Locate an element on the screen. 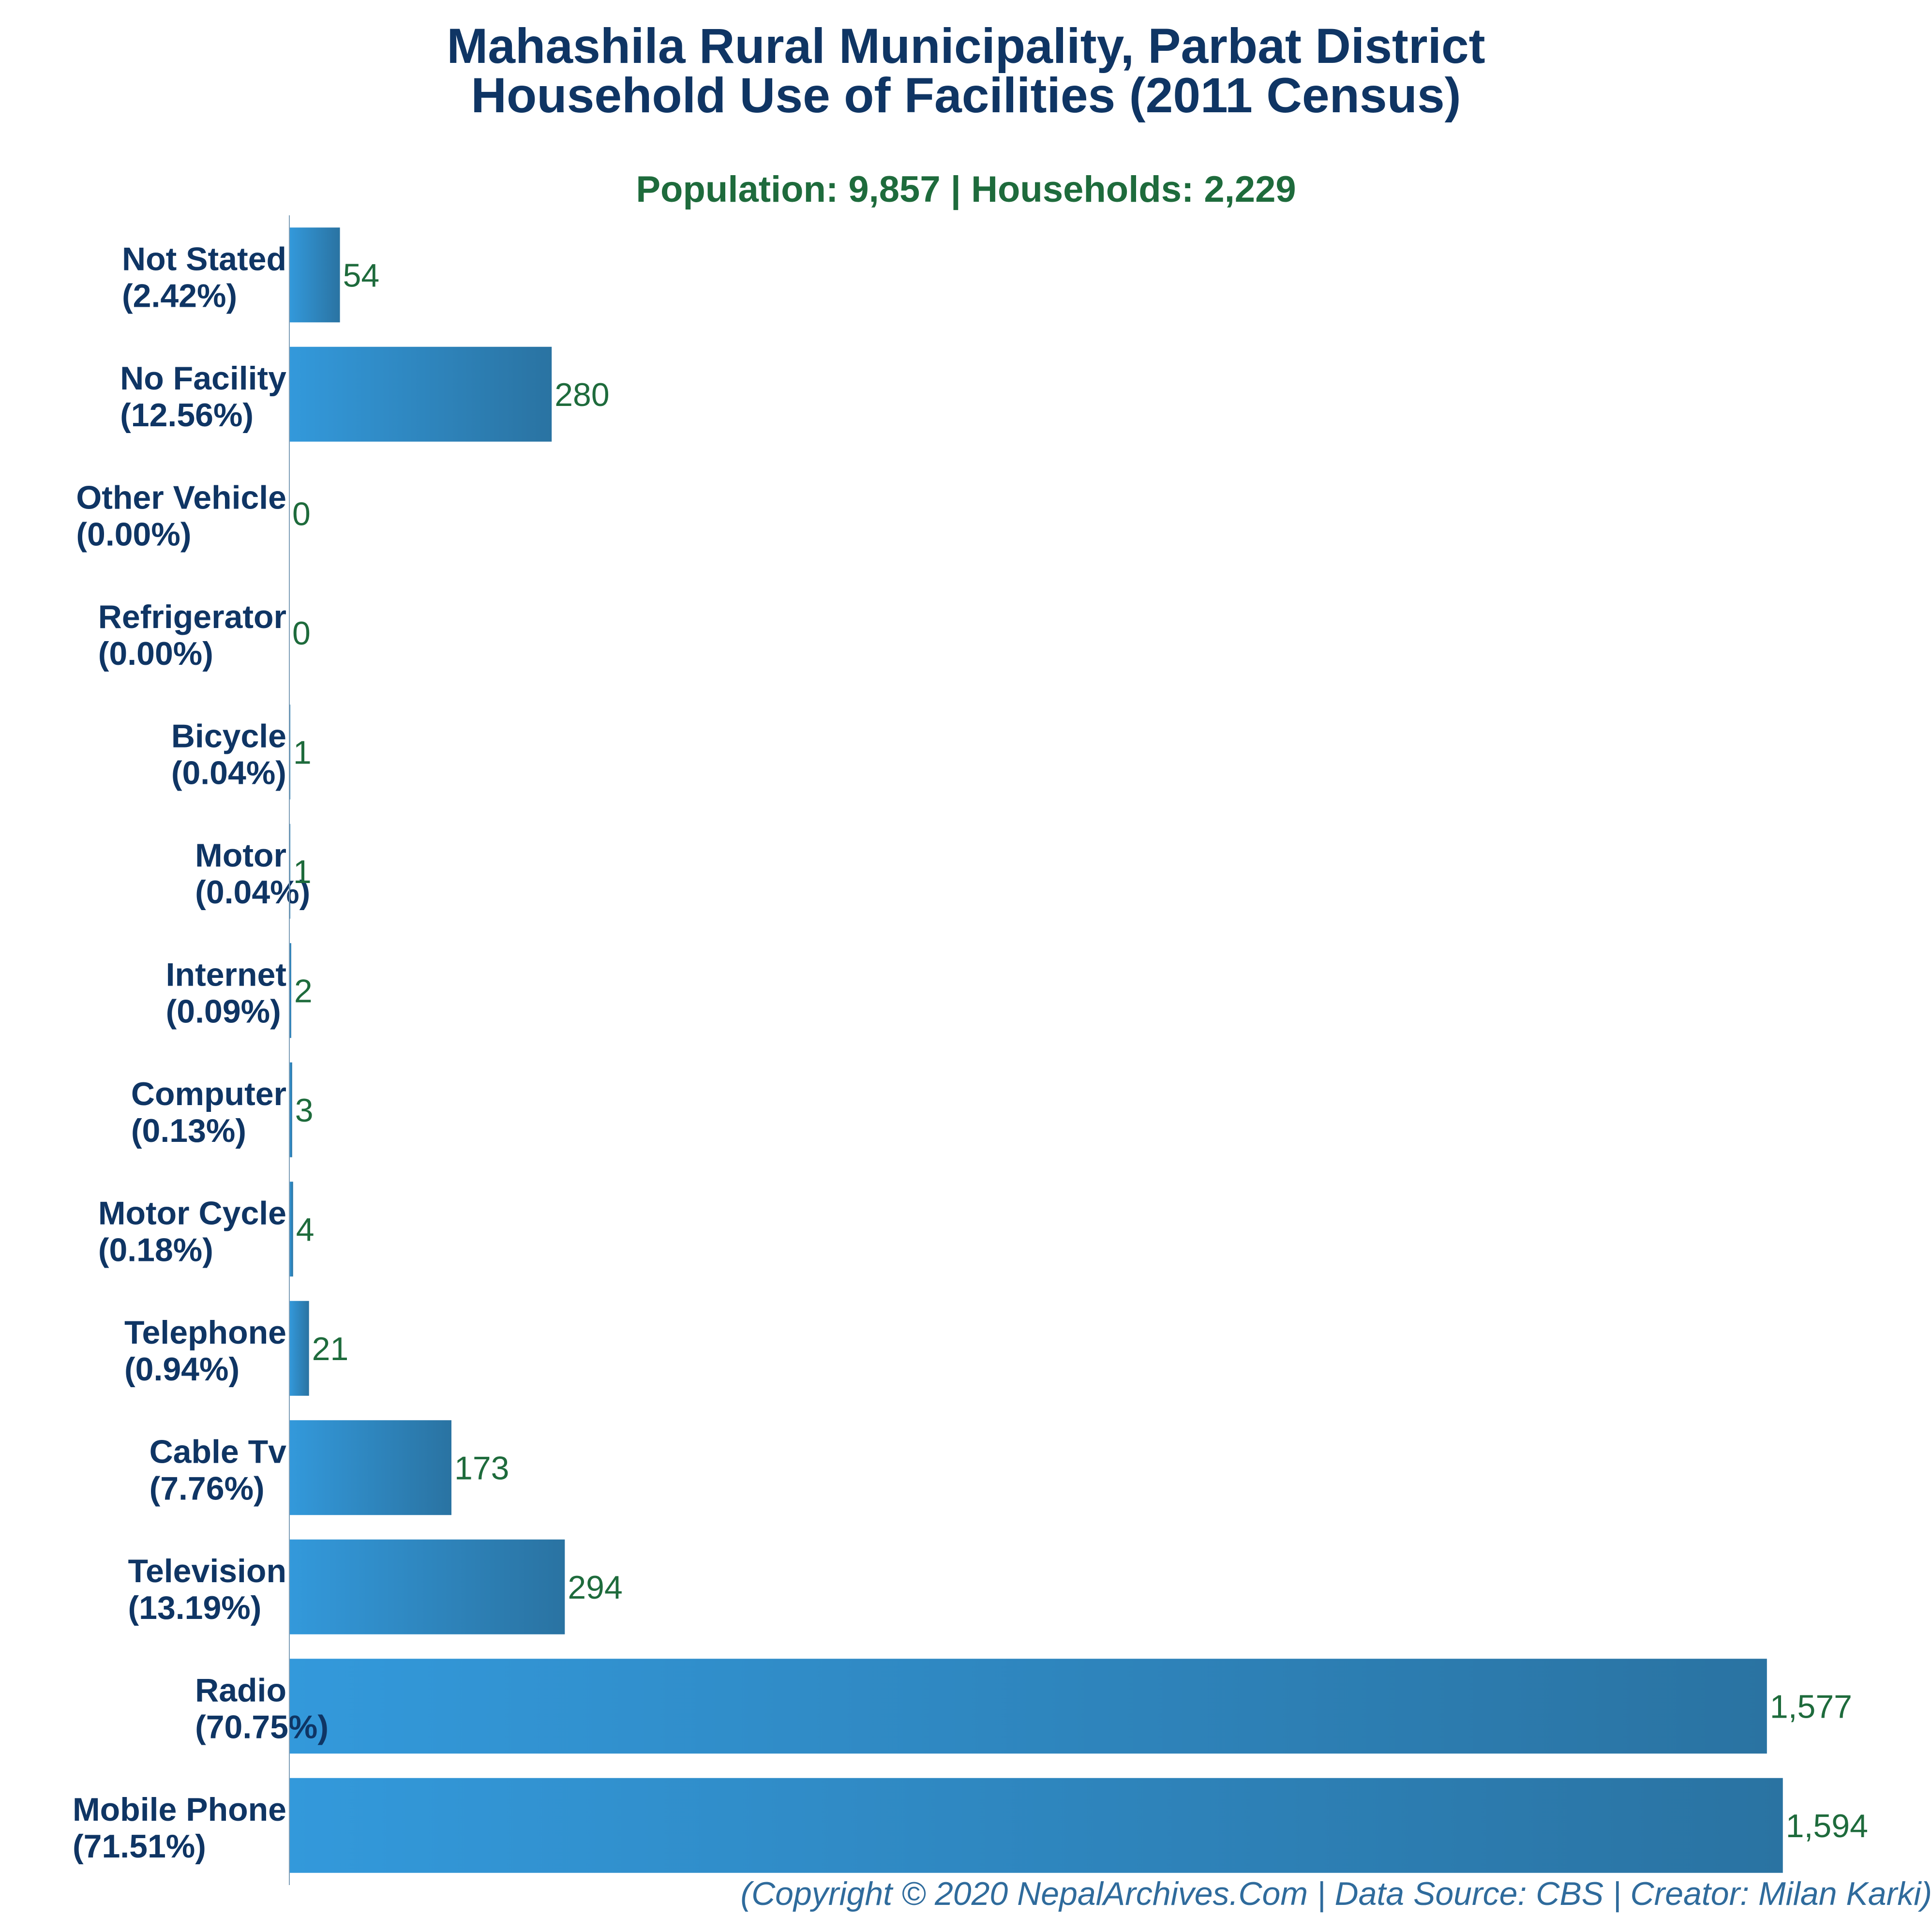  category-label-other-vehicle: Other Vehicle (0.00%) is located at coordinates (181, 516).